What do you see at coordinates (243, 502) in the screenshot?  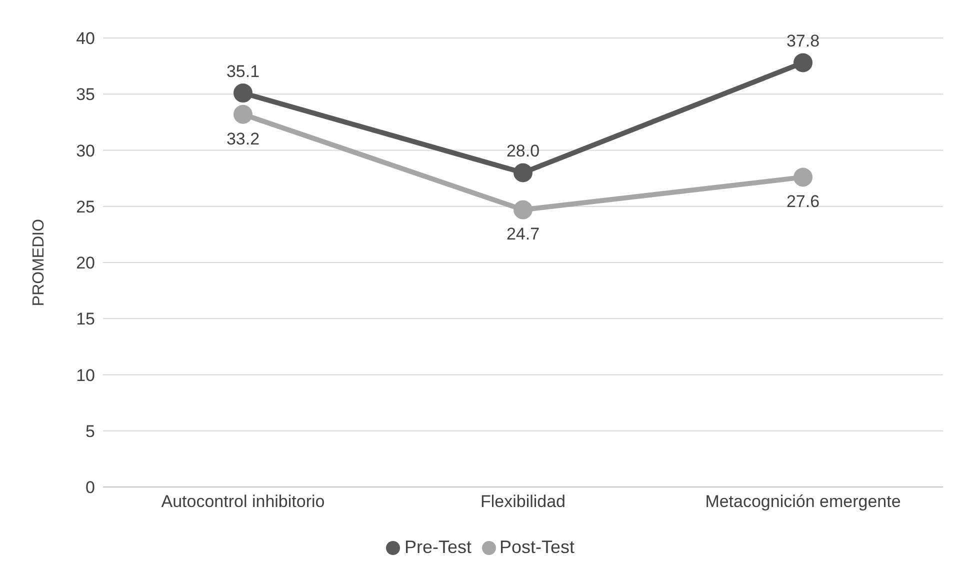 I see `x-tick-label: Autocontrol inhibitorio` at bounding box center [243, 502].